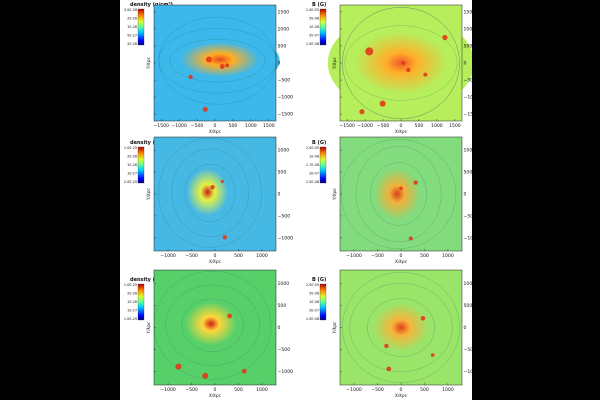  I want to click on colorbar-label: 2.0E-29, so click(130, 182).